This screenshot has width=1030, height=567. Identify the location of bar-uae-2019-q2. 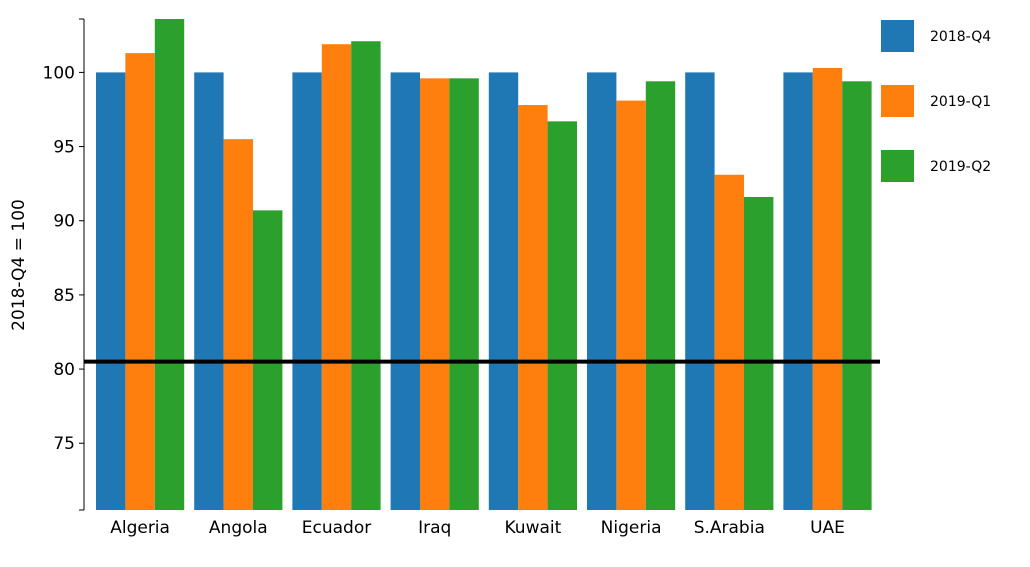
(857, 295).